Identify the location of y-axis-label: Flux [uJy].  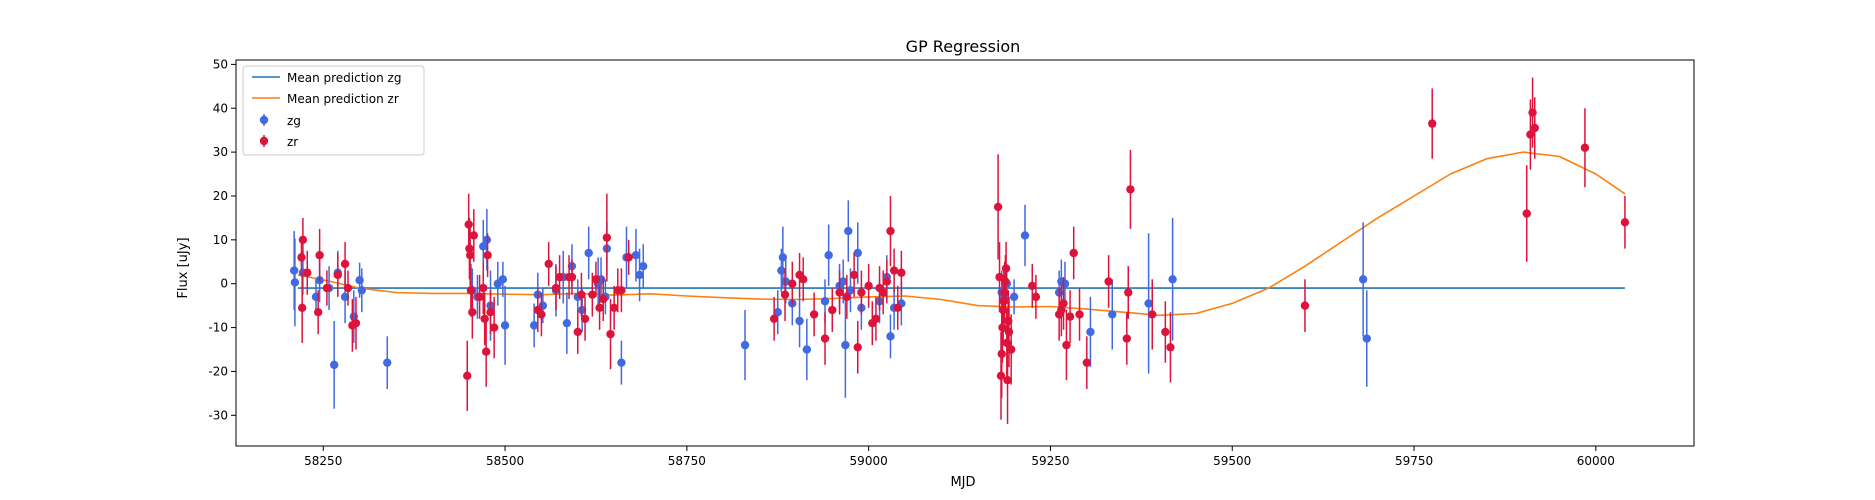
(183, 267).